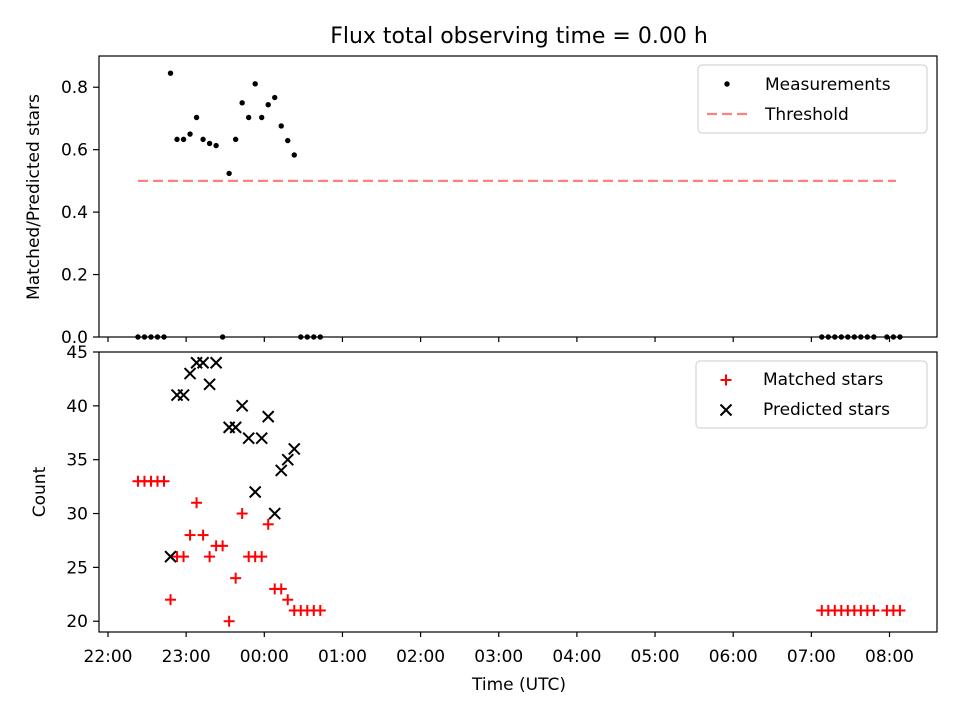 This screenshot has height=724, width=960. Describe the element at coordinates (823, 380) in the screenshot. I see `legend-matched-label: Matched stars` at that location.